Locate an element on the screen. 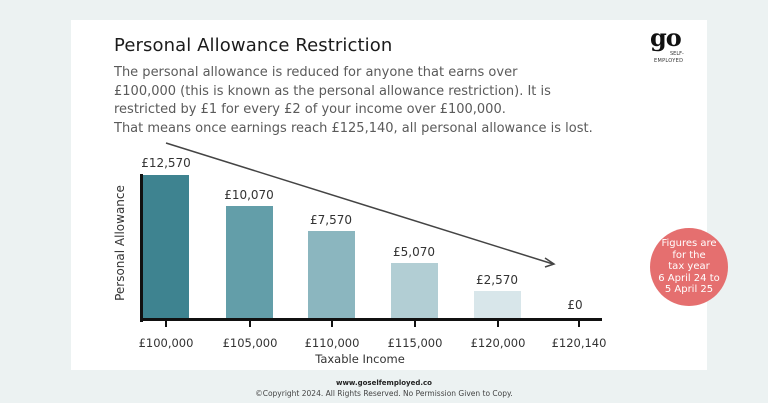 The width and height of the screenshot is (768, 403). x-tick-label: £105,000 is located at coordinates (250, 343).